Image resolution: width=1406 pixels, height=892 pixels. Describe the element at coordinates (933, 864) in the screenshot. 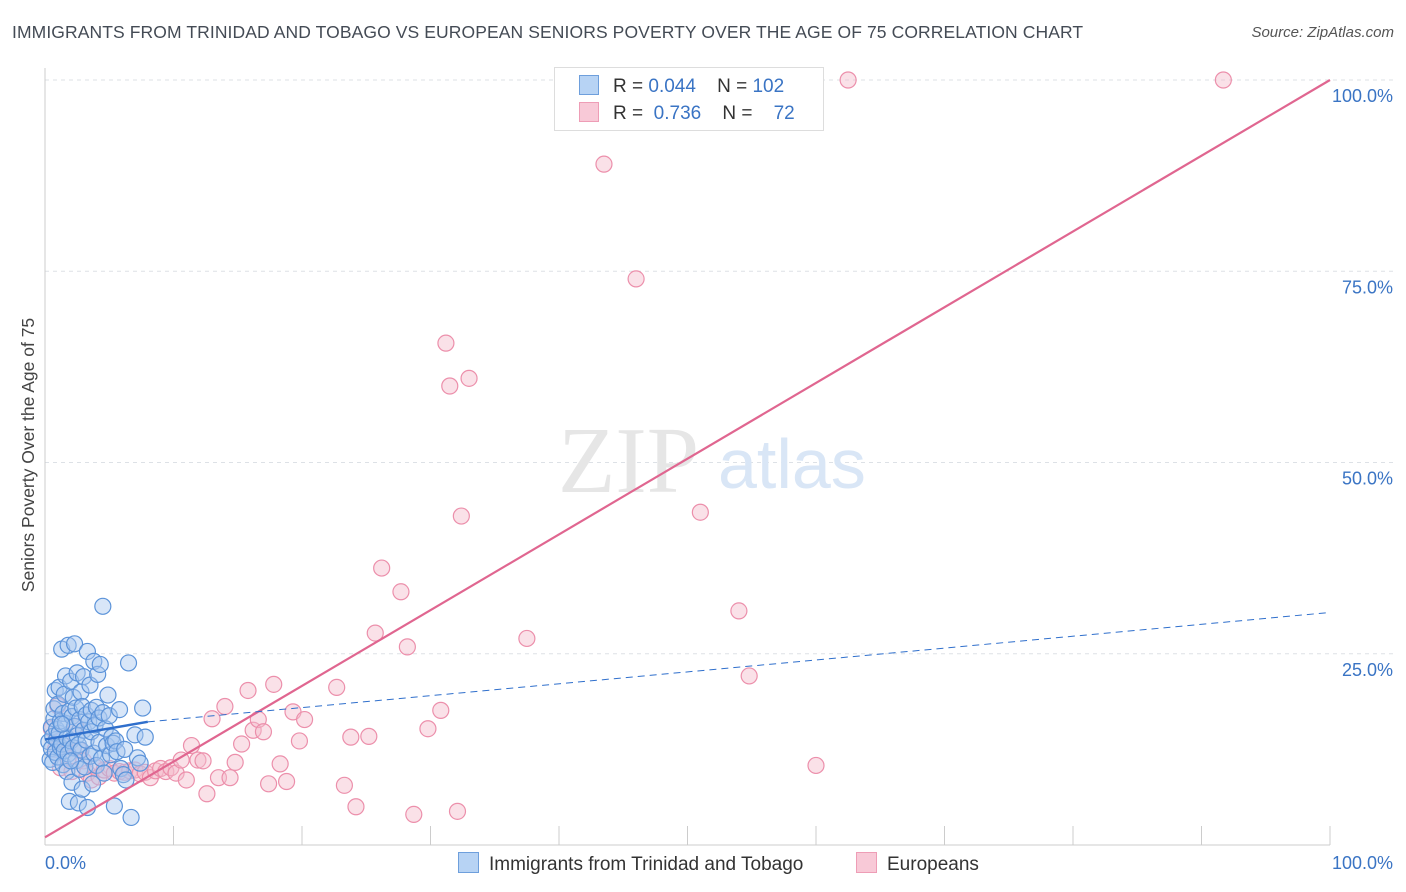

I see `series-name: Europeans` at that location.